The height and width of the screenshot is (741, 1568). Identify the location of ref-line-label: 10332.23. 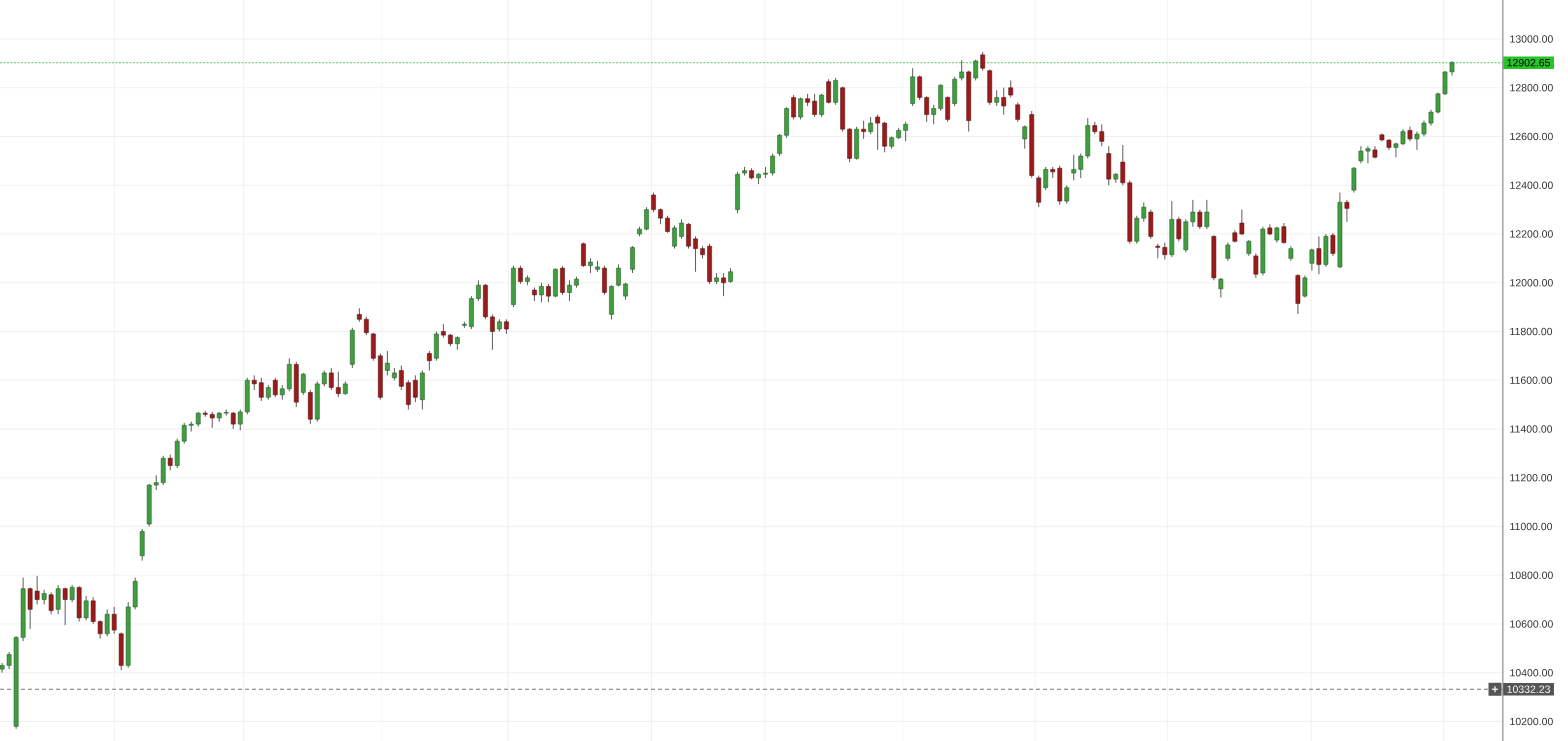
(1528, 689).